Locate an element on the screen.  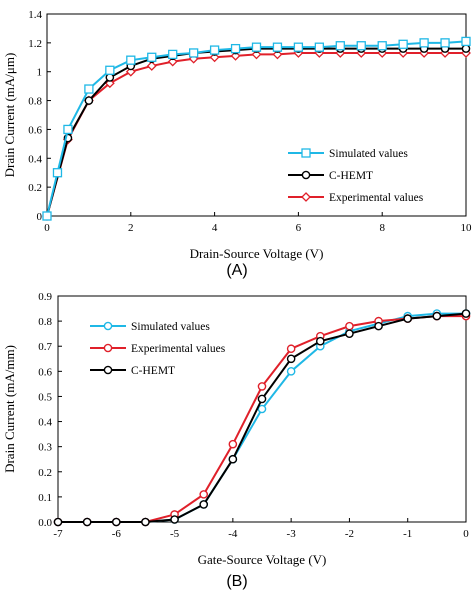
x-tick-label: 4 is located at coordinates (215, 228).